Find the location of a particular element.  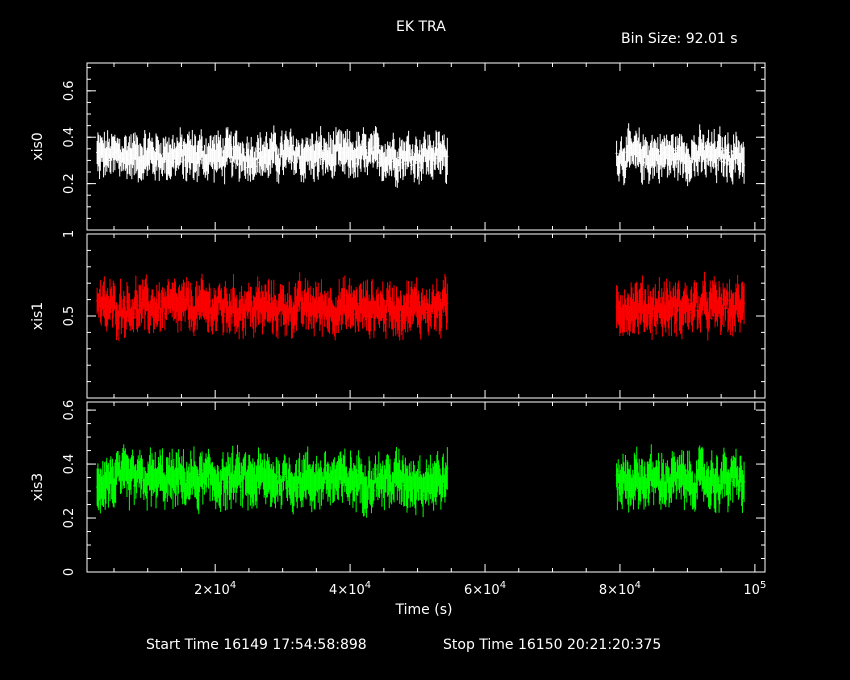

y-axis-label-xis3: xis3 is located at coordinates (38, 487).